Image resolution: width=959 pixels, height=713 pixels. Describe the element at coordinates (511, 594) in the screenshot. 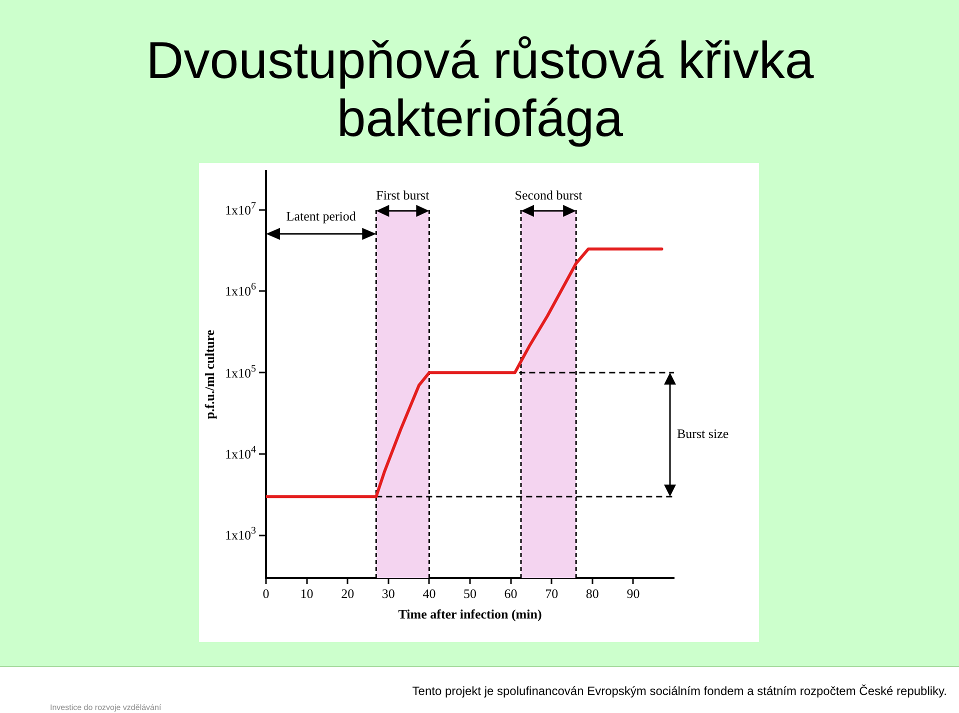

I see `x-tick-label: 60` at that location.